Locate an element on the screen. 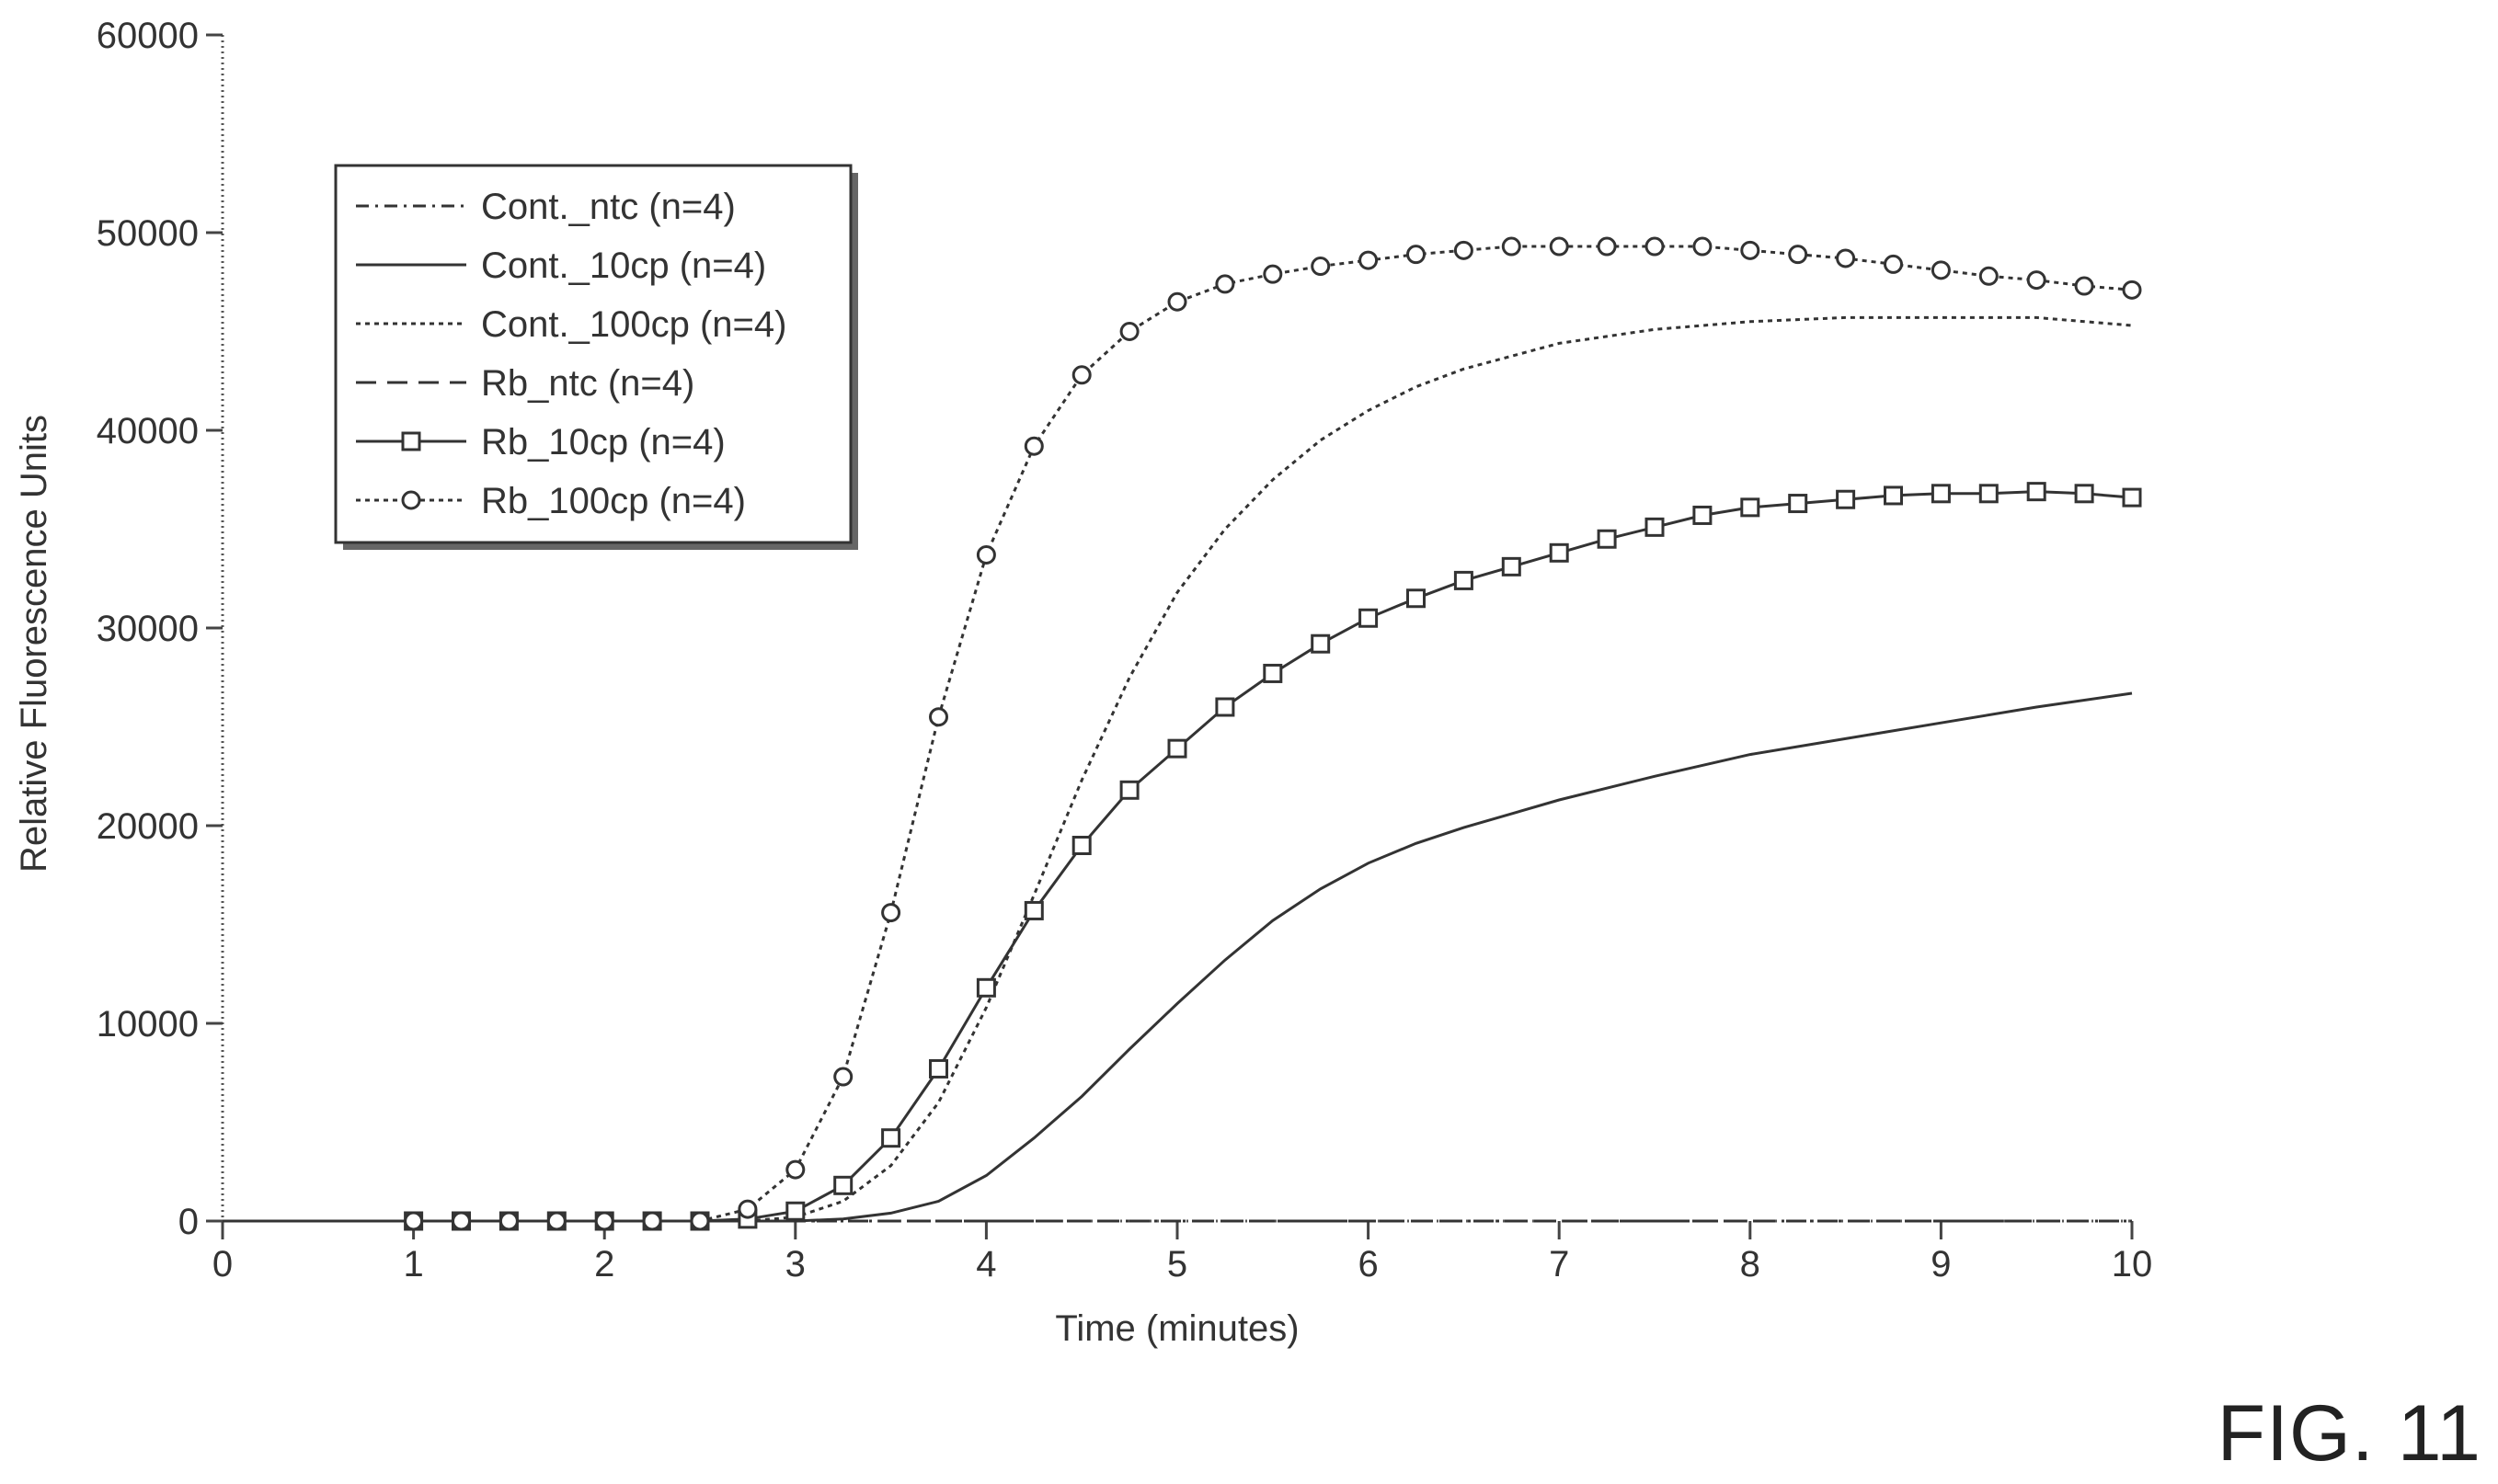 This screenshot has height=1484, width=2498. x-tick-label: 10 is located at coordinates (2132, 1264).